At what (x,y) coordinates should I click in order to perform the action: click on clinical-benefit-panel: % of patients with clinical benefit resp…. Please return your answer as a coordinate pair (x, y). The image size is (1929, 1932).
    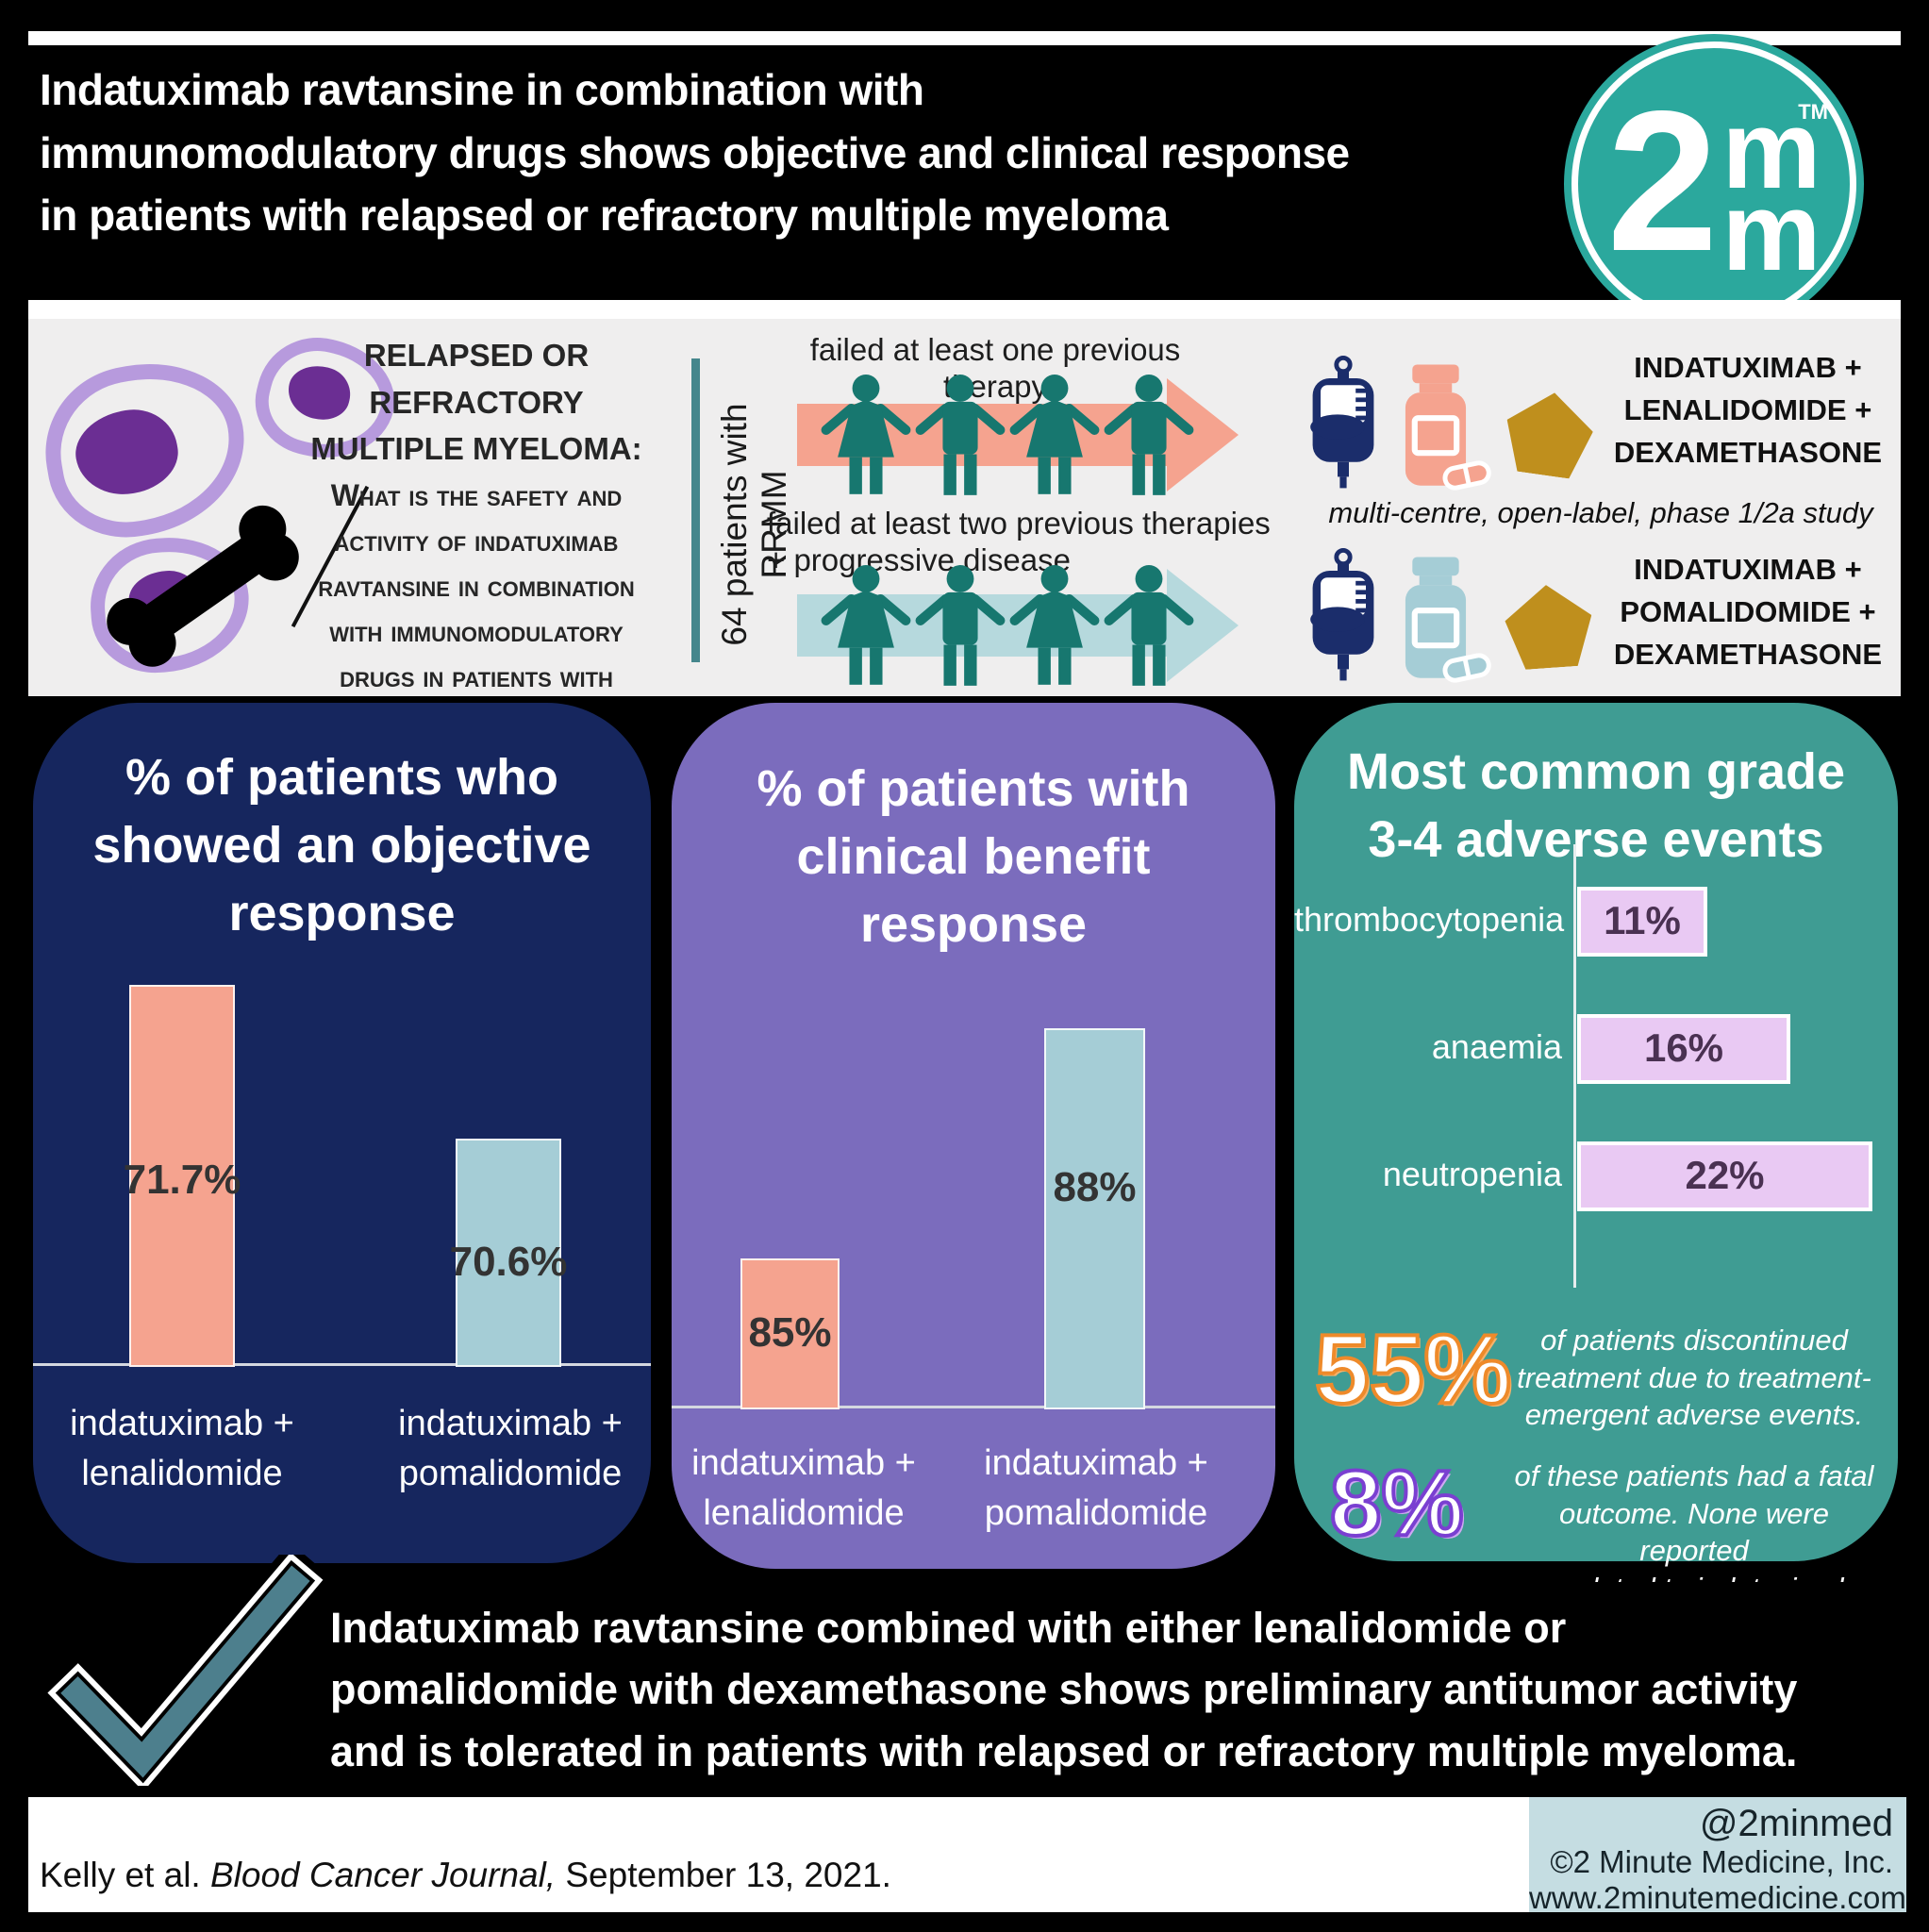
    Looking at the image, I should click on (973, 1136).